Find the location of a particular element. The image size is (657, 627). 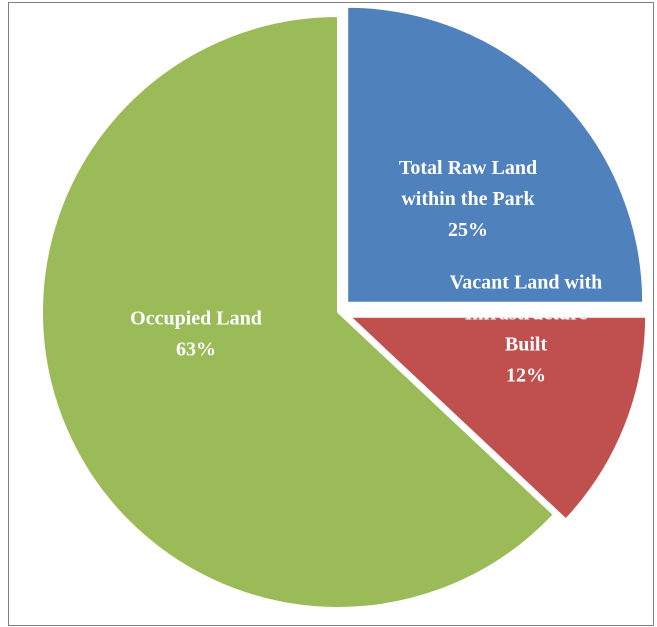

slice-category-label: Built is located at coordinates (526, 345).